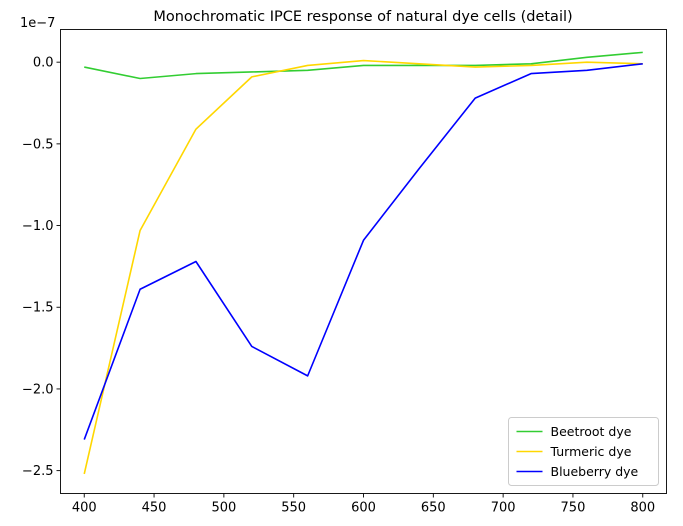  What do you see at coordinates (642, 508) in the screenshot?
I see `x-tick-label: 800` at bounding box center [642, 508].